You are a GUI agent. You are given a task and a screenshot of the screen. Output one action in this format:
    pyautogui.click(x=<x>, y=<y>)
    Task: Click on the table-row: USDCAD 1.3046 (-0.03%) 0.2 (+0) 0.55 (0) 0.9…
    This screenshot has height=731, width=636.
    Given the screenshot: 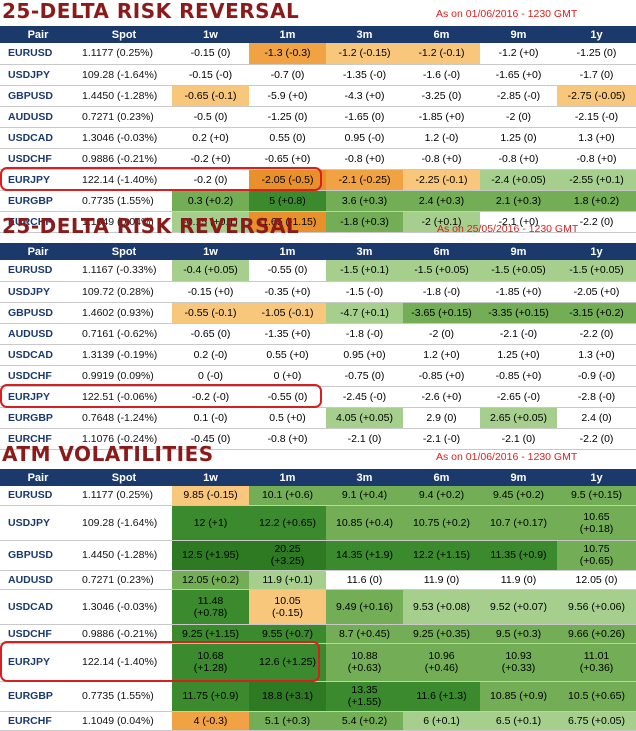 What is the action you would take?
    pyautogui.click(x=318, y=138)
    